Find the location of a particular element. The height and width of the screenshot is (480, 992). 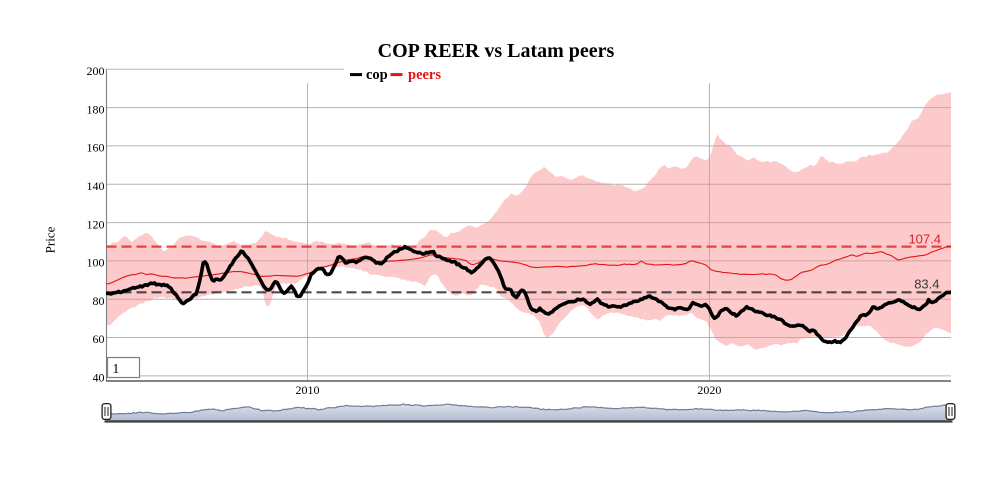

svg-text: 83.4 is located at coordinates (926, 283).